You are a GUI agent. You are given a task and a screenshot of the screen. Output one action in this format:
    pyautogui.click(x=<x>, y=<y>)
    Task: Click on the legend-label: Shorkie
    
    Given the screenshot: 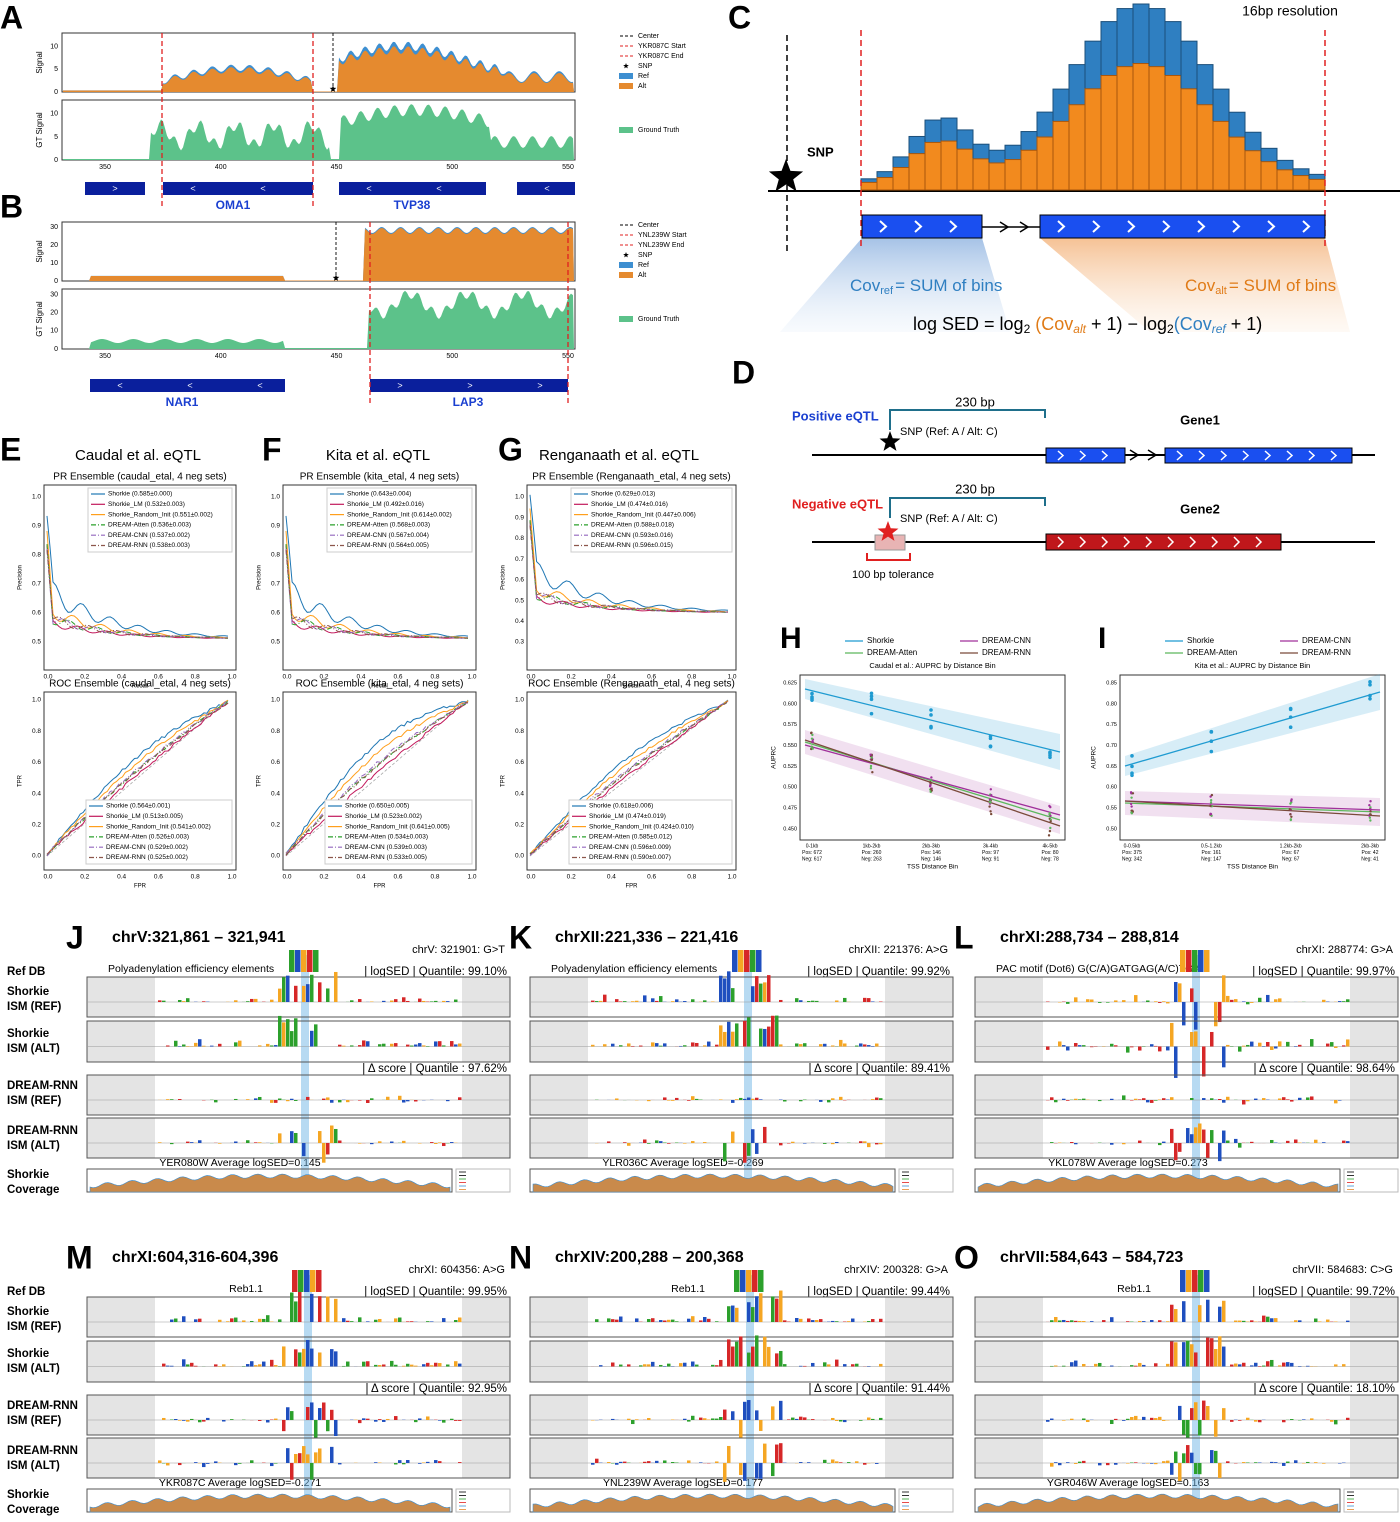 What is the action you would take?
    pyautogui.click(x=1201, y=640)
    